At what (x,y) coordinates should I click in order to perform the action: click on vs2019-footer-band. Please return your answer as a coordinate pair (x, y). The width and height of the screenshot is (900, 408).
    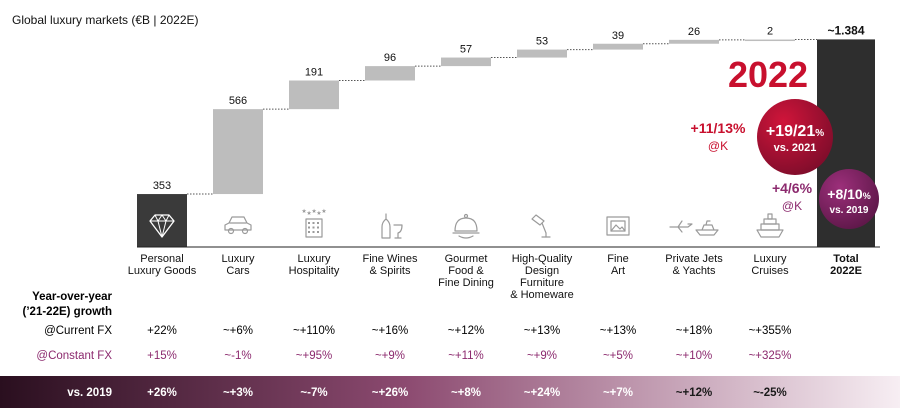
    Looking at the image, I should click on (450, 392).